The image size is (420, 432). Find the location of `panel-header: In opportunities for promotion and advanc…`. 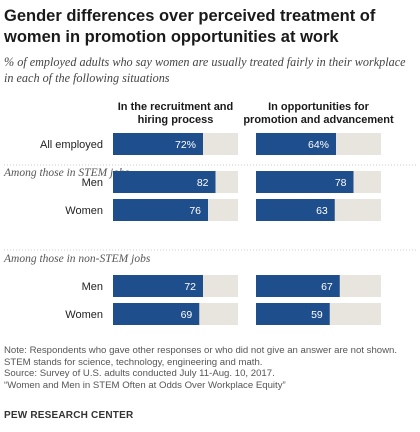

panel-header: In opportunities for promotion and advanc… is located at coordinates (318, 113).